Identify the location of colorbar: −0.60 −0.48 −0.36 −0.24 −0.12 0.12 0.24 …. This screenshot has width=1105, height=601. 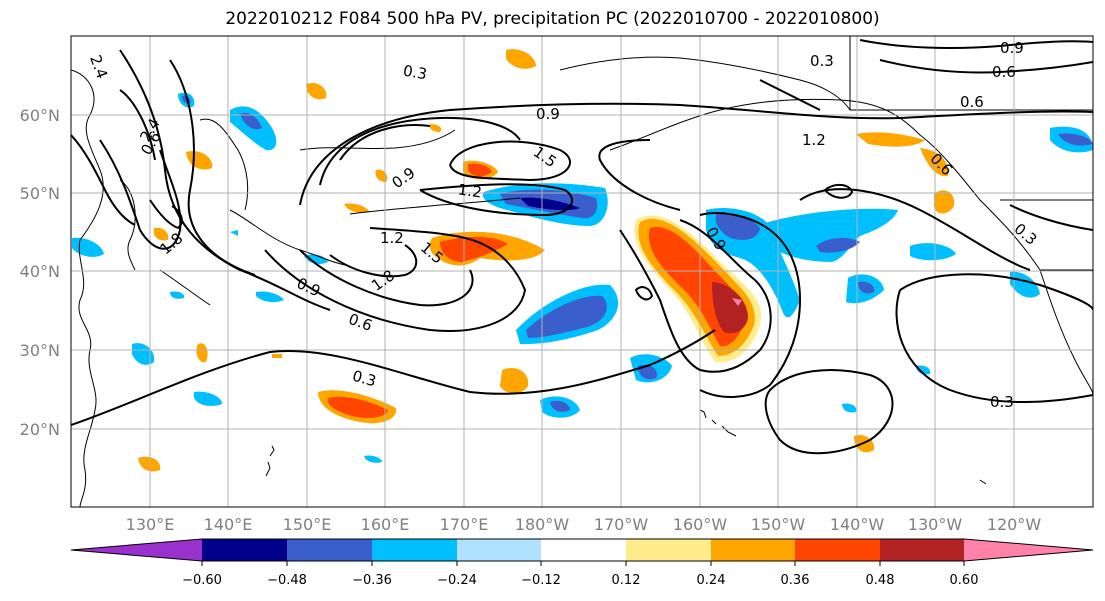
(582, 563).